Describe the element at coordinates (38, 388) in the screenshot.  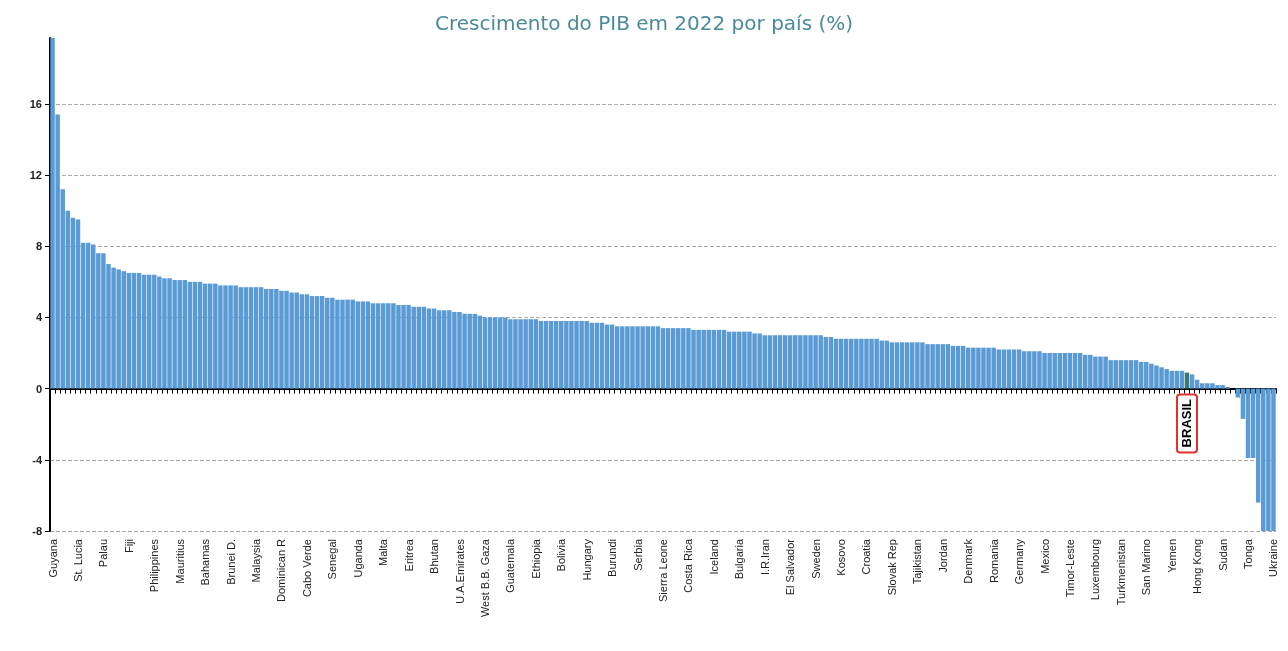
I see `y-tick-label: 0` at that location.